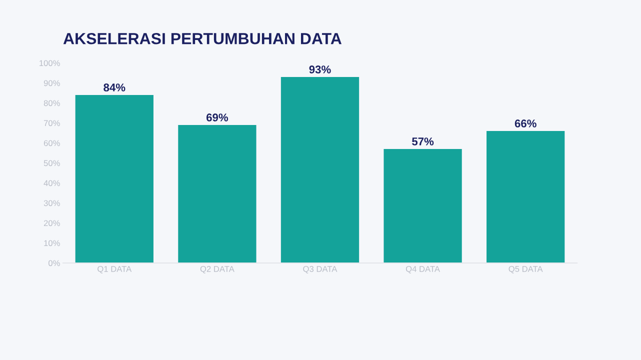  I want to click on y-tick-label: 40%, so click(52, 183).